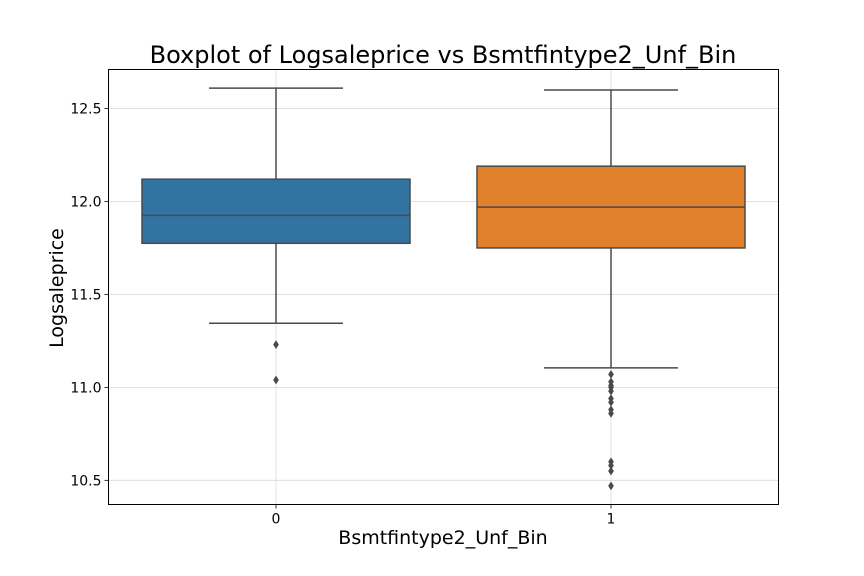 This screenshot has height=576, width=864. I want to click on iqr-box, so click(276, 211).